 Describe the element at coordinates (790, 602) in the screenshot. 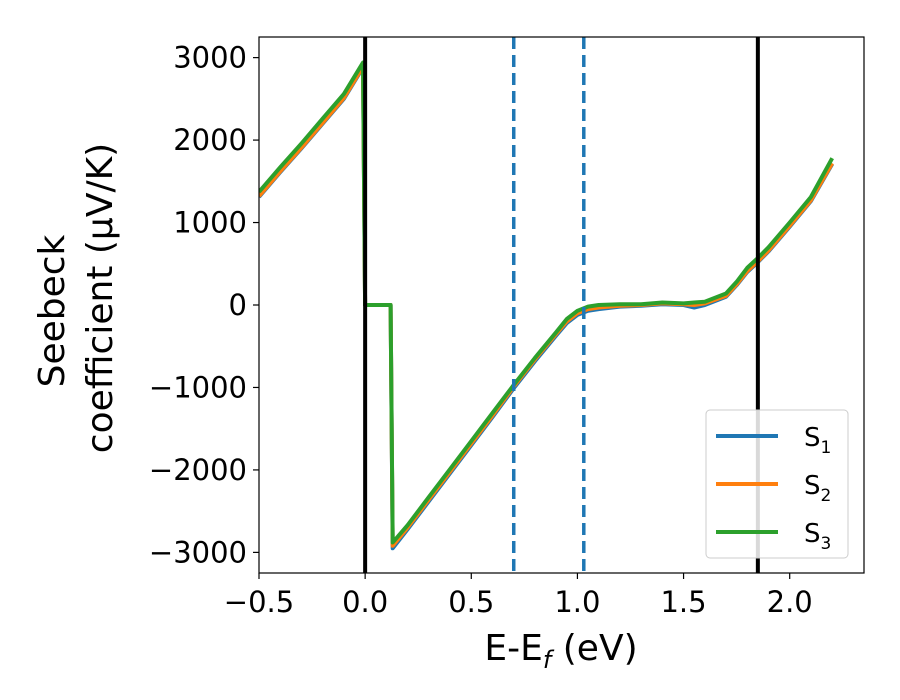

I see `x-tick-label: 2.0` at that location.